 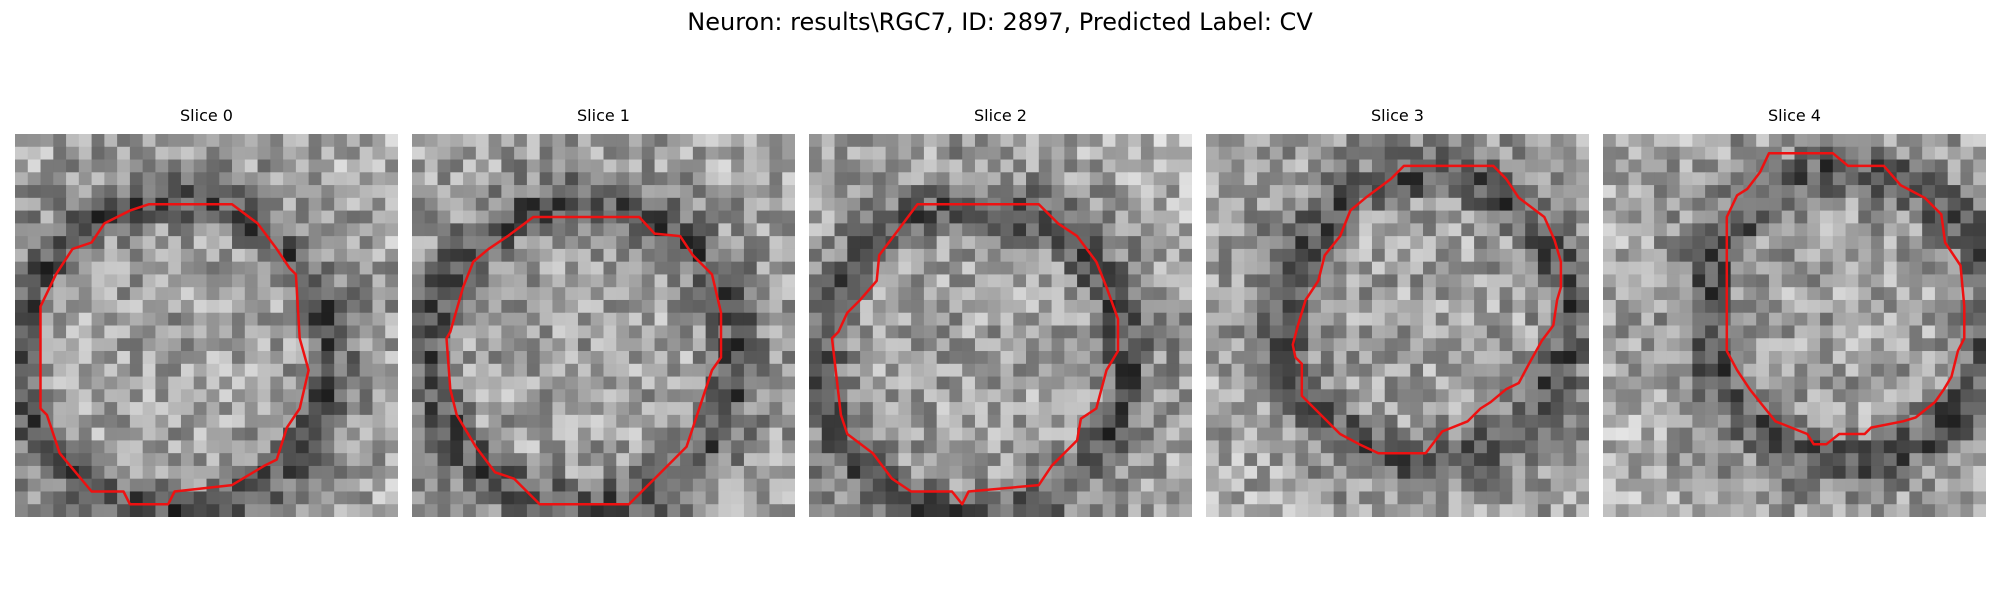 I want to click on pixel-grid, so click(x=1794, y=325).